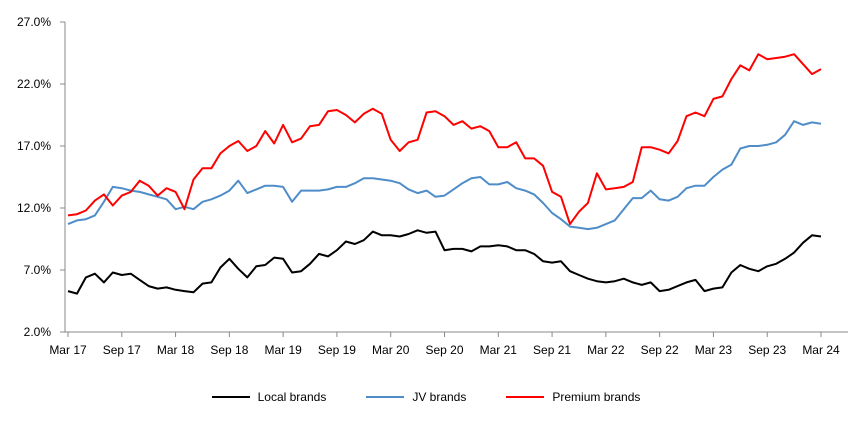 This screenshot has width=852, height=428. I want to click on x-tick-label: Mar 23, so click(714, 350).